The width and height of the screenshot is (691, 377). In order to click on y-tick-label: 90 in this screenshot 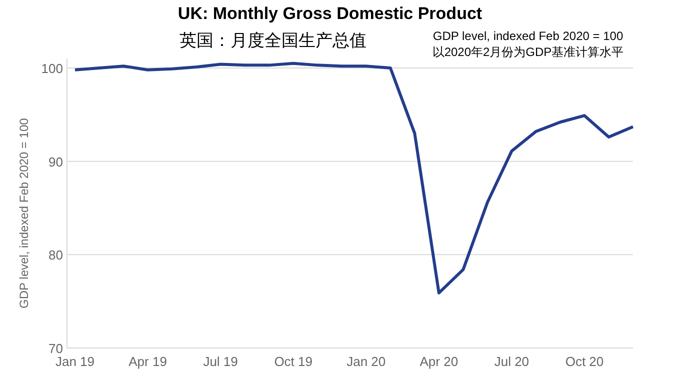, I will do `click(55, 162)`.